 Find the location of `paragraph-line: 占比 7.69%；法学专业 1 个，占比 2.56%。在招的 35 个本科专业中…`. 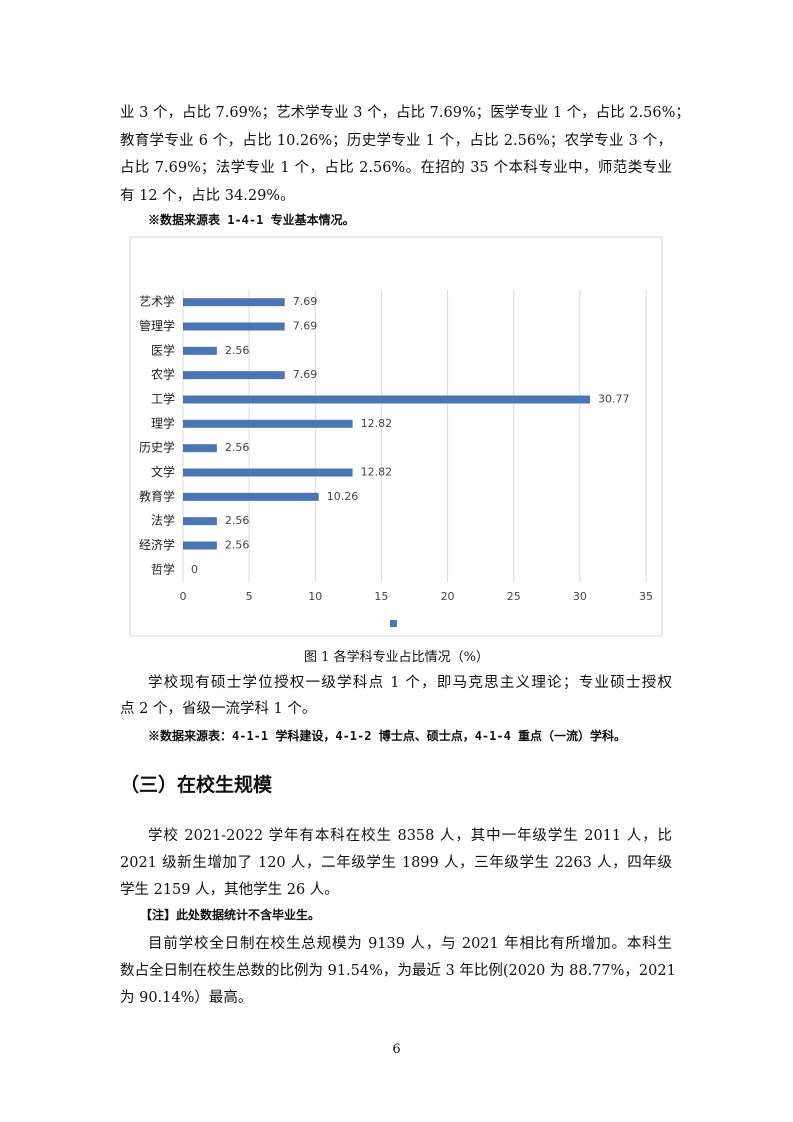

paragraph-line: 占比 7.69%；法学专业 1 个，占比 2.56%。在招的 35 个本科专业中… is located at coordinates (396, 168).